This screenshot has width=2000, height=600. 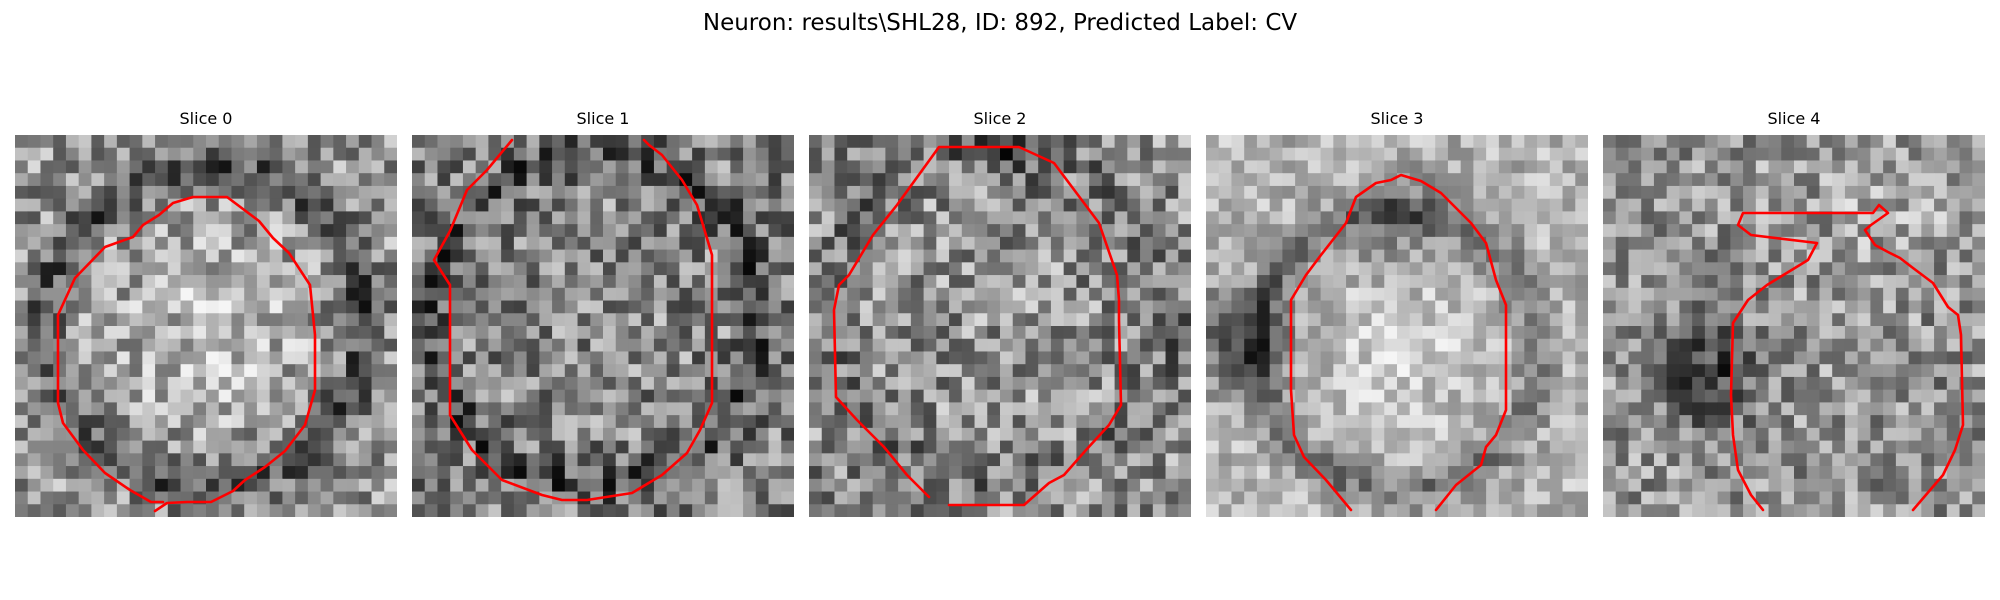 What do you see at coordinates (603, 118) in the screenshot?
I see `slice-title: Slice 1` at bounding box center [603, 118].